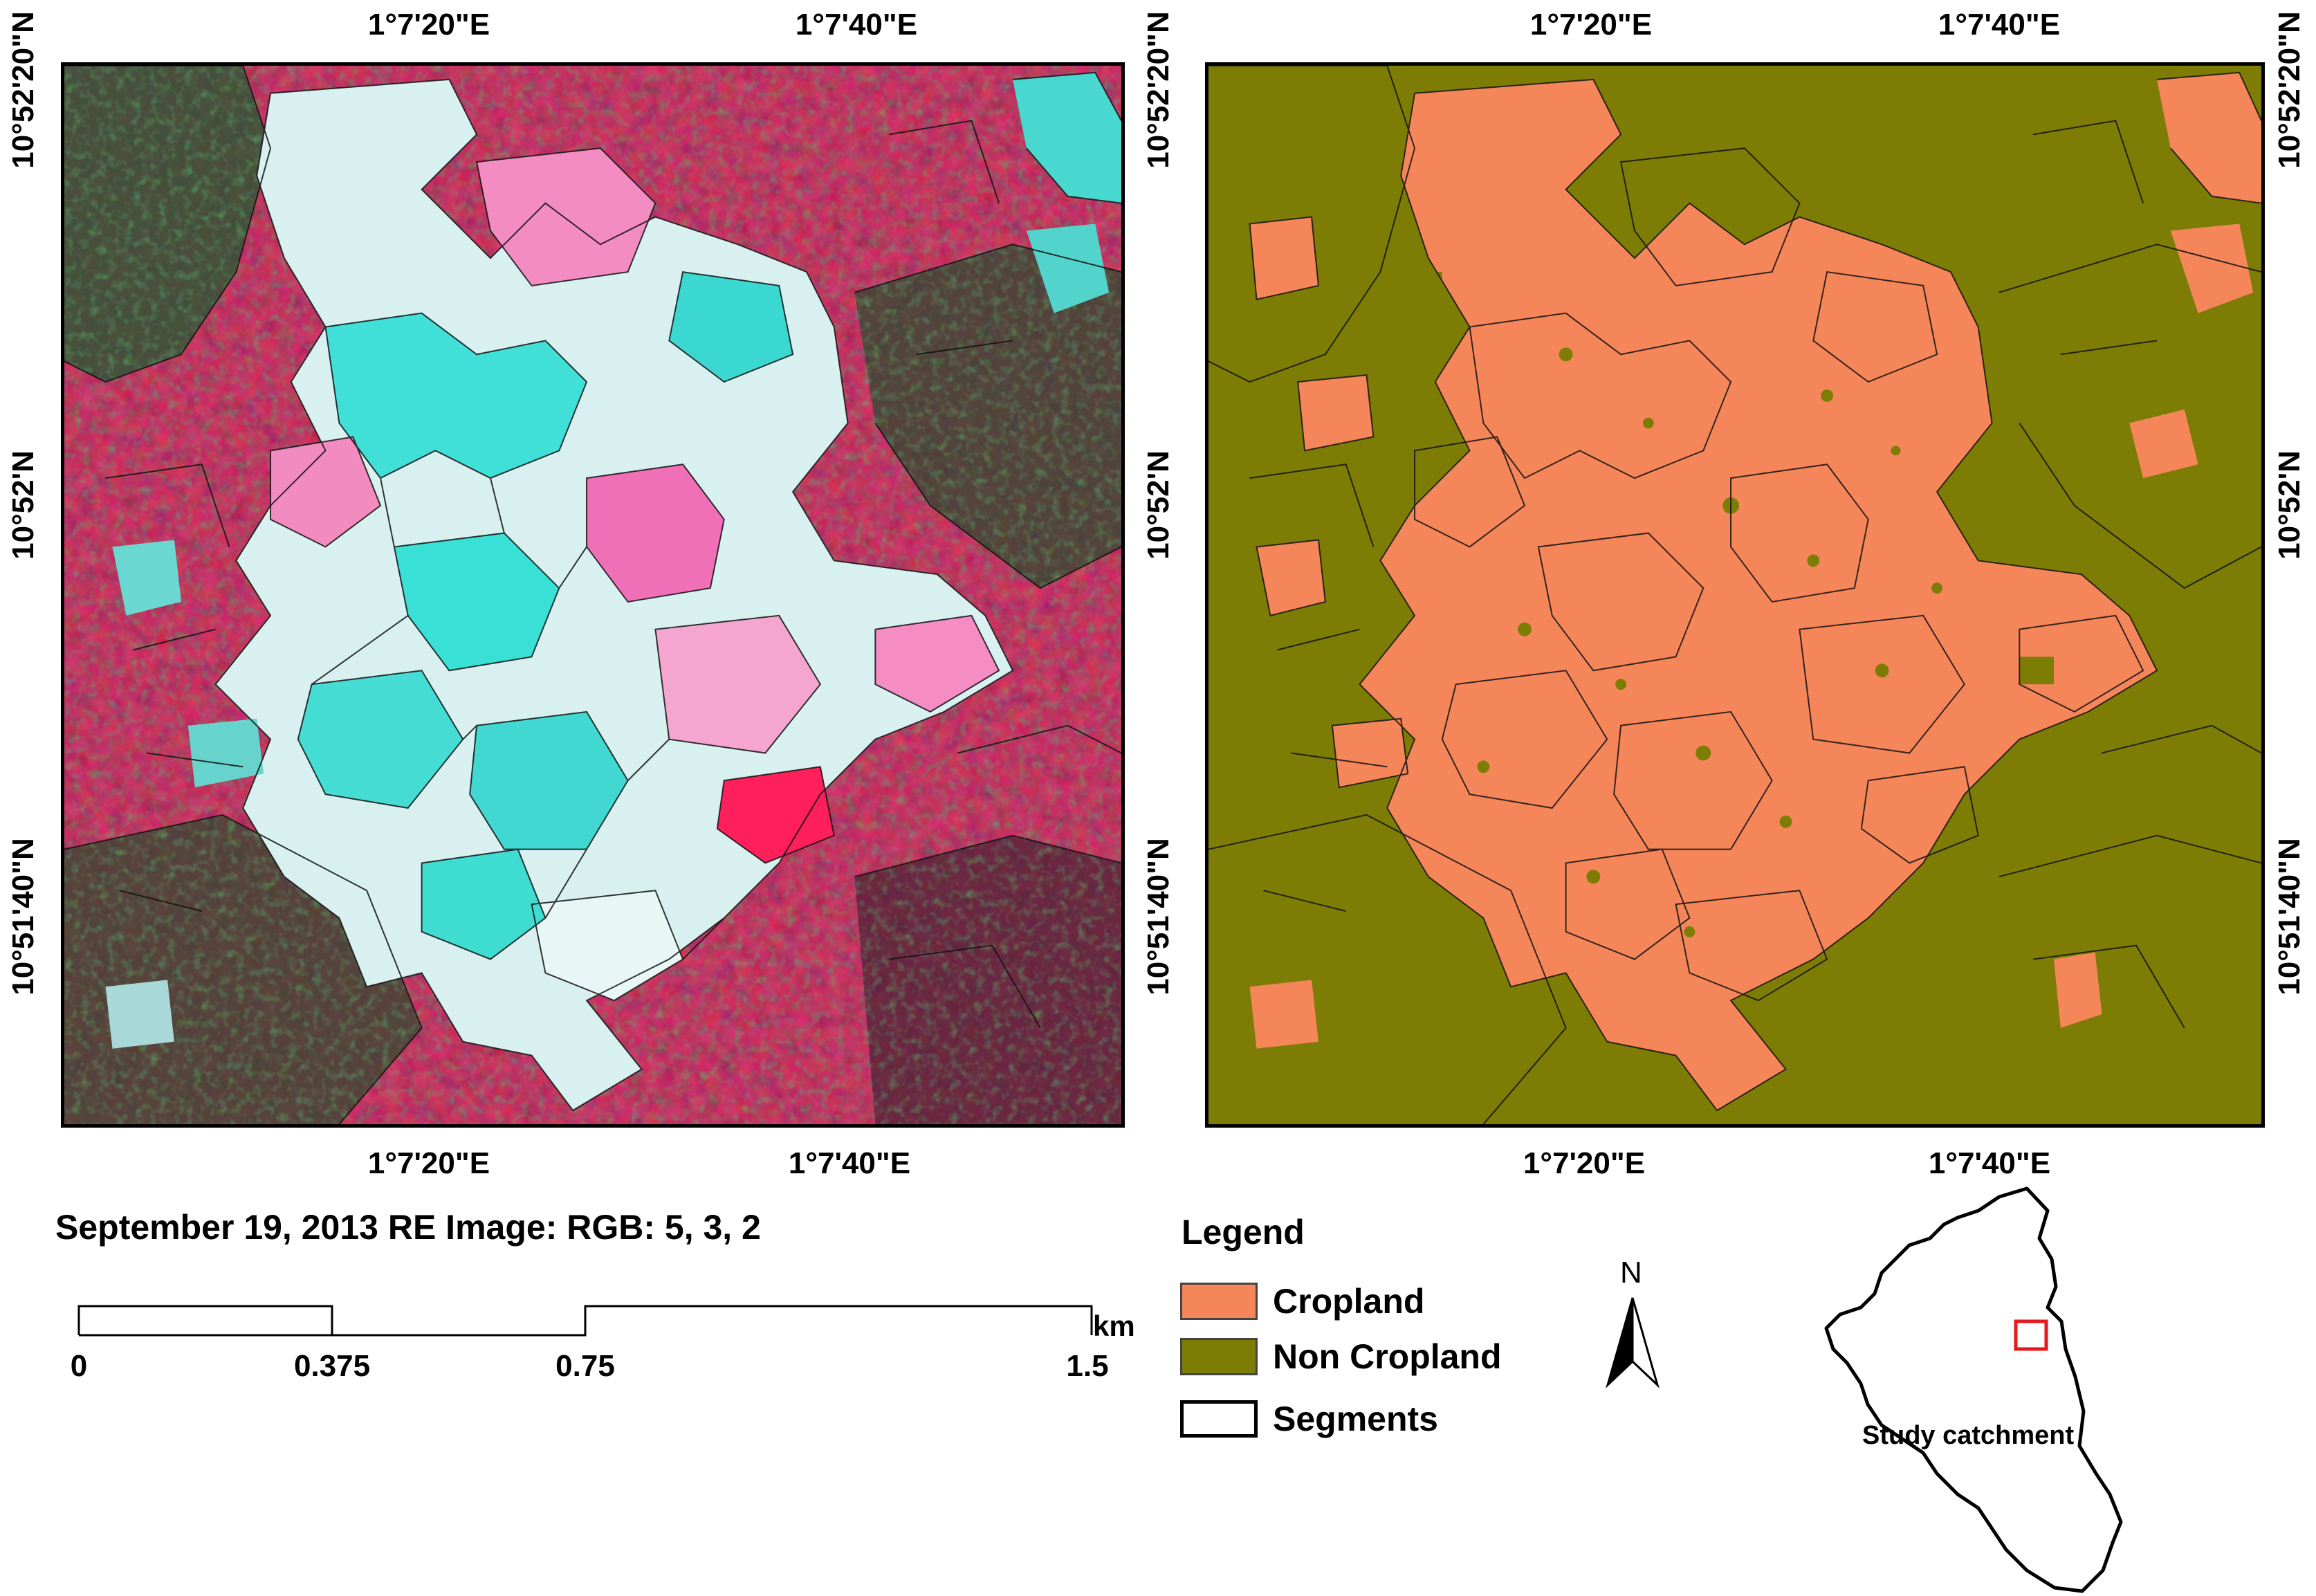  I want to click on legend-item-segments: Segments, so click(1309, 1419).